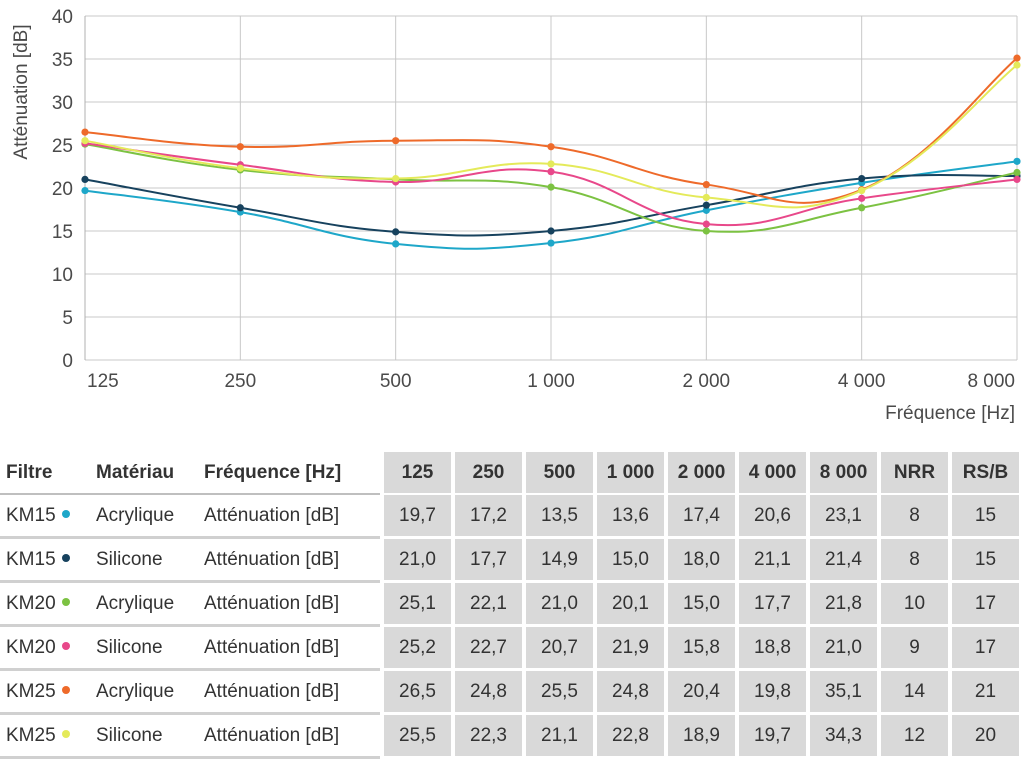  I want to click on cell-value: 10, so click(912, 605).